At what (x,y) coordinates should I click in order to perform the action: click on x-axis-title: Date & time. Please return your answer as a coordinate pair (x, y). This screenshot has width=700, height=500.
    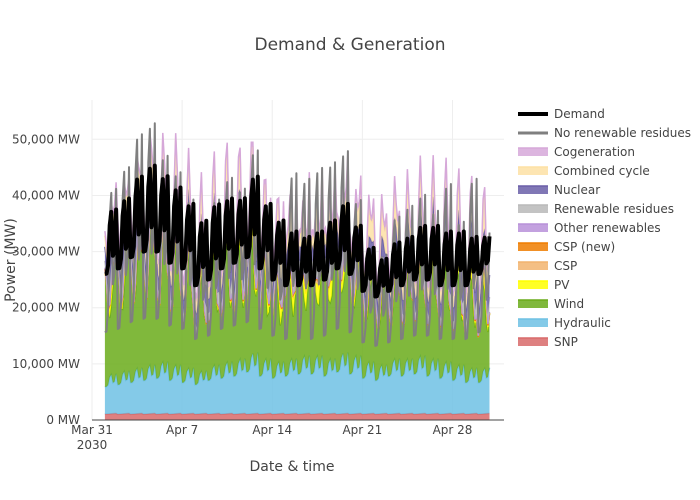
    Looking at the image, I should click on (292, 467).